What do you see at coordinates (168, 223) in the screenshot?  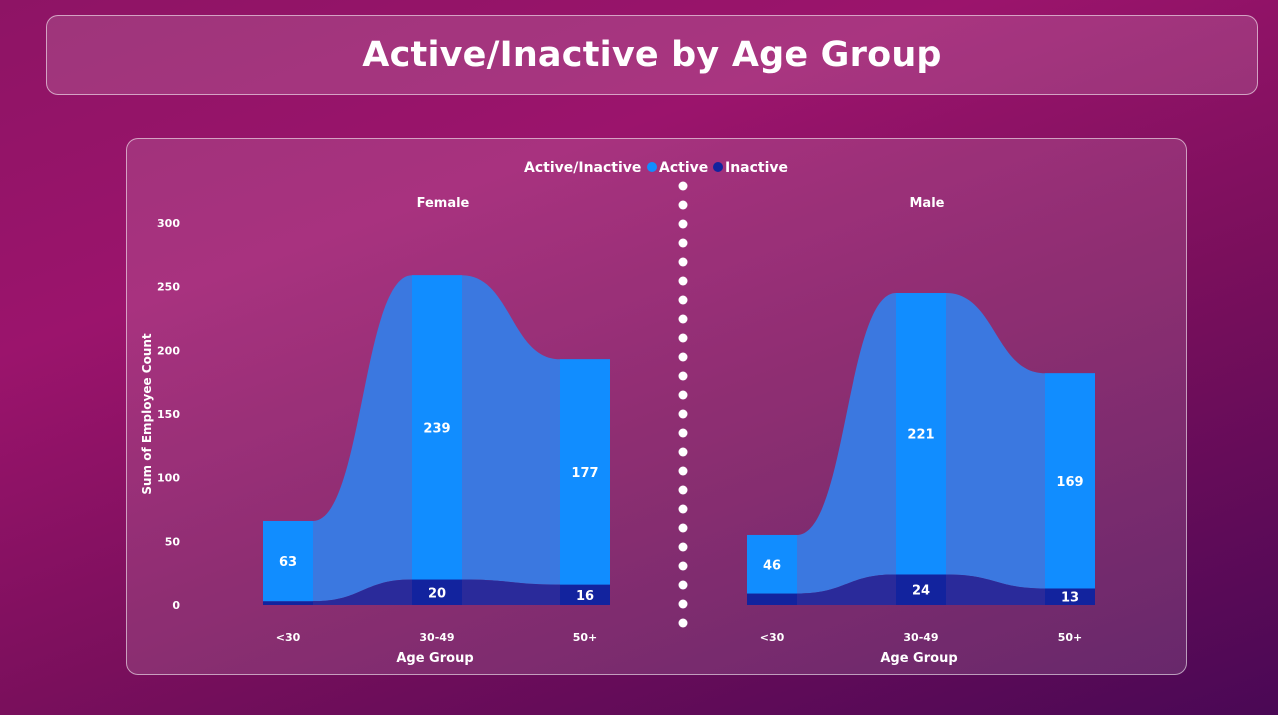 I see `y-tick-label: 300` at bounding box center [168, 223].